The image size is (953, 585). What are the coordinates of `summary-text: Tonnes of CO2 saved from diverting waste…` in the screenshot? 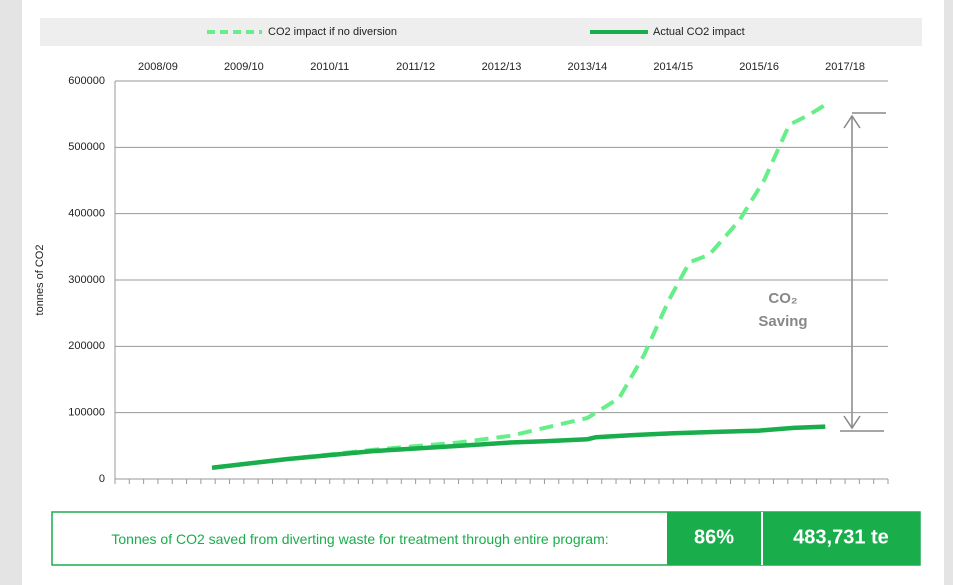 It's located at (360, 539).